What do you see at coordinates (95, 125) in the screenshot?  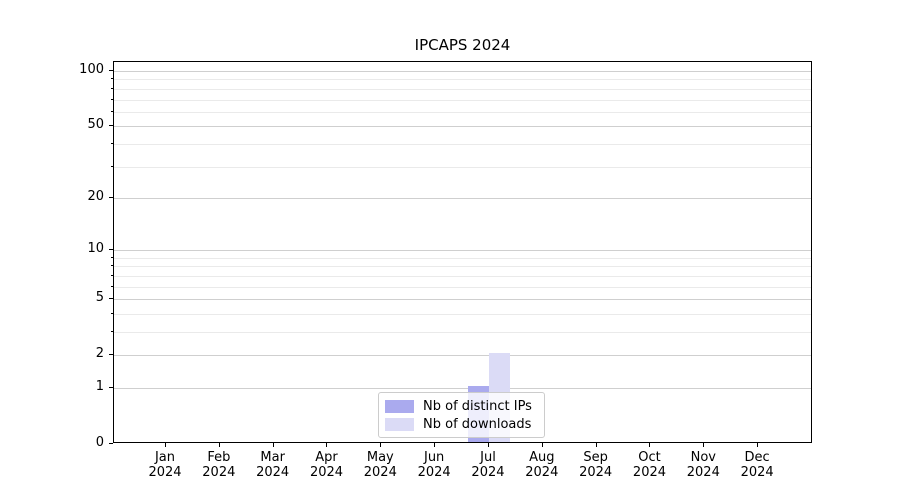 I see `y-tick-label: 50` at bounding box center [95, 125].